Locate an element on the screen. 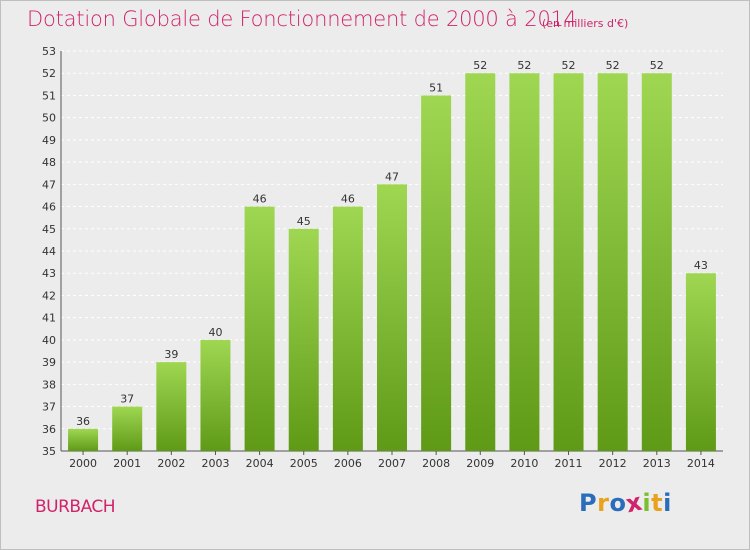 The height and width of the screenshot is (550, 750). y-tick-label: 38 is located at coordinates (49, 384).